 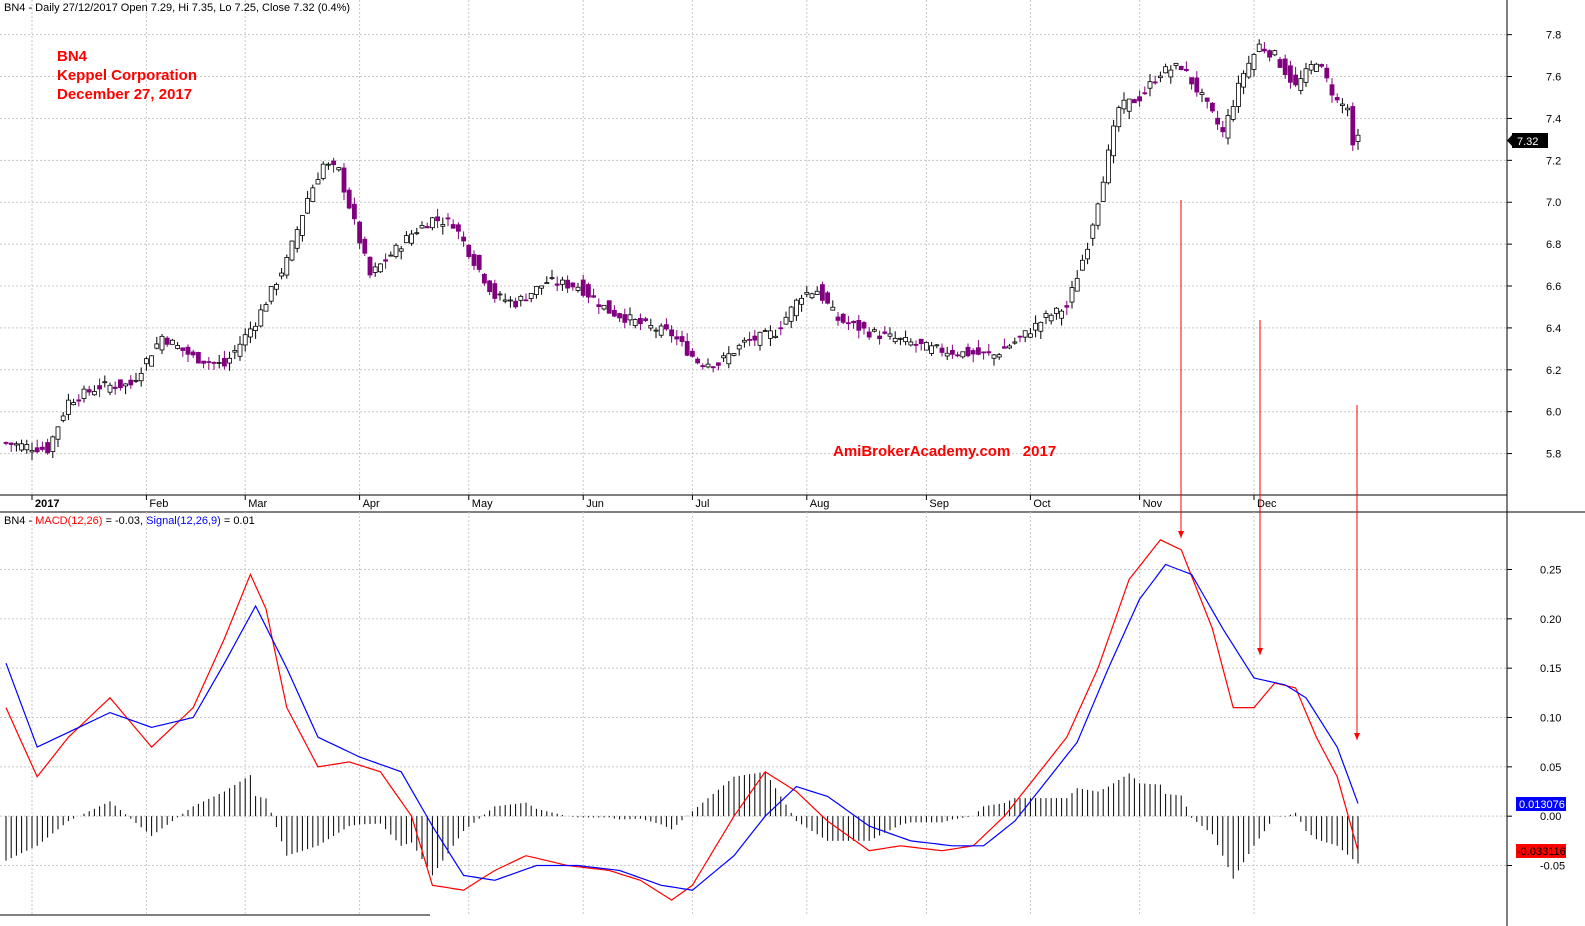 I want to click on macd-histogram, so click(x=682, y=825).